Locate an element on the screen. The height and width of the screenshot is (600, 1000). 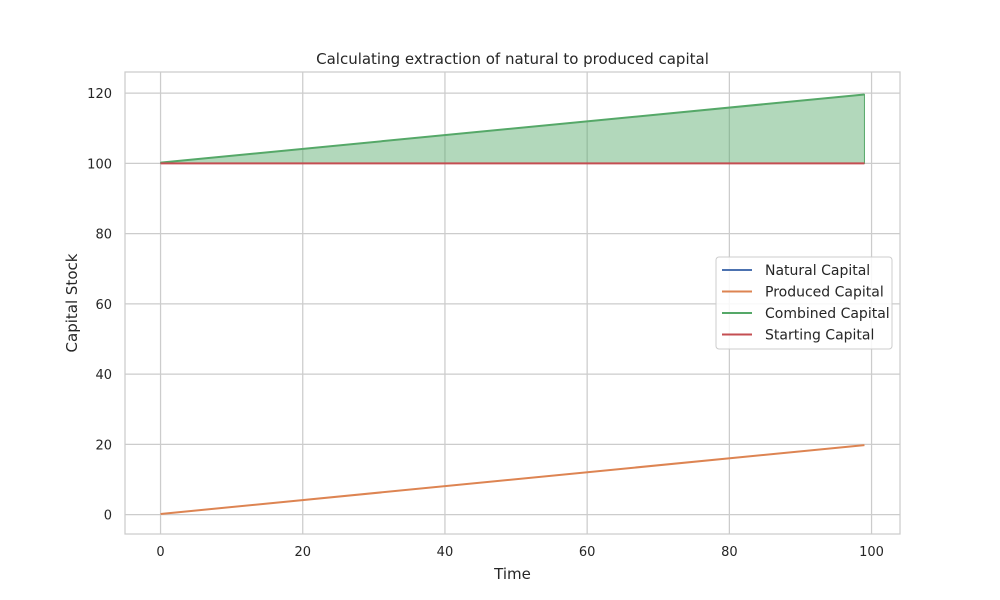
series-line-produced-capital is located at coordinates (512, 479).